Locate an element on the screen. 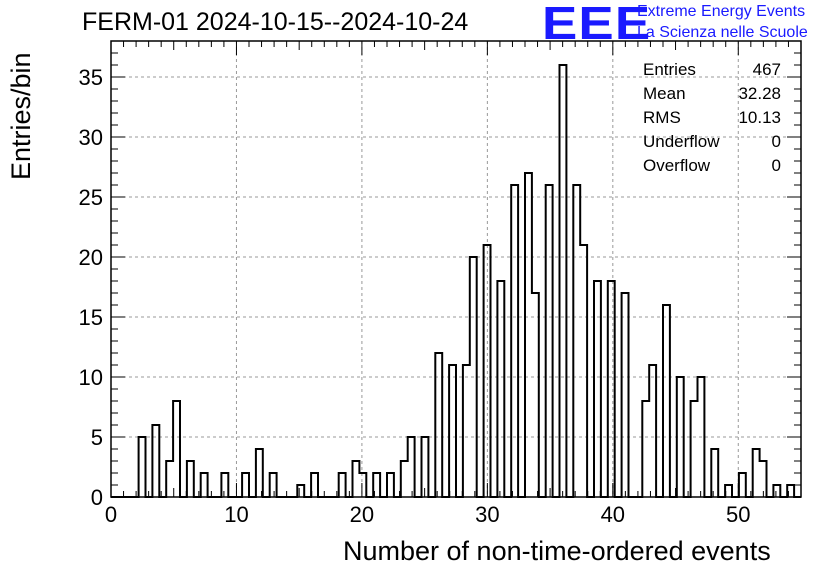  x-axis-label: Number of non-time-ordered events is located at coordinates (557, 551).